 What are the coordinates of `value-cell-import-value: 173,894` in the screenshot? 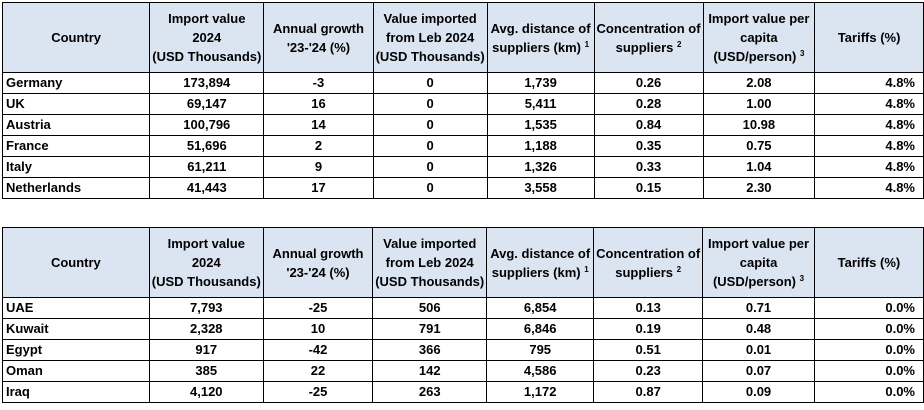 It's located at (207, 83).